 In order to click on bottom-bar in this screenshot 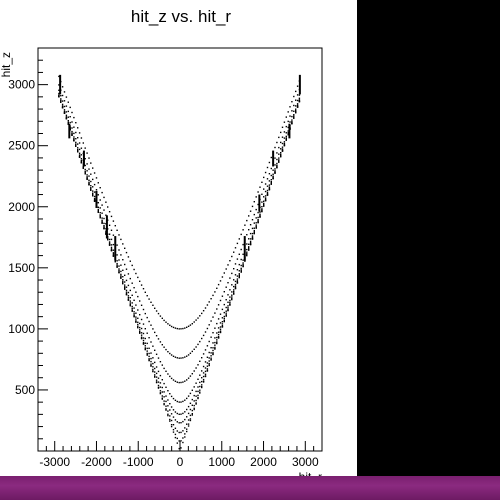, I will do `click(250, 488)`.